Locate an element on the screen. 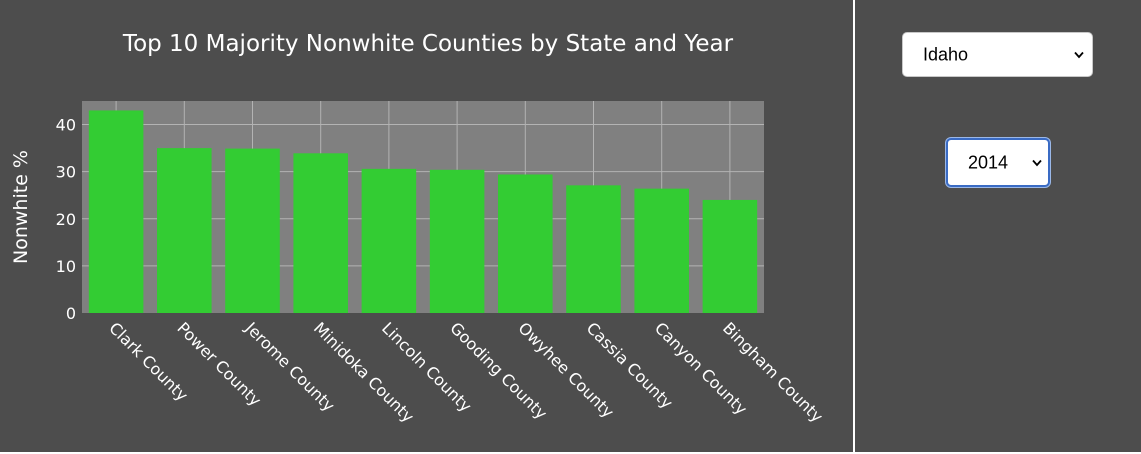 This screenshot has width=1141, height=454. state-select-value: Idaho is located at coordinates (946, 54).